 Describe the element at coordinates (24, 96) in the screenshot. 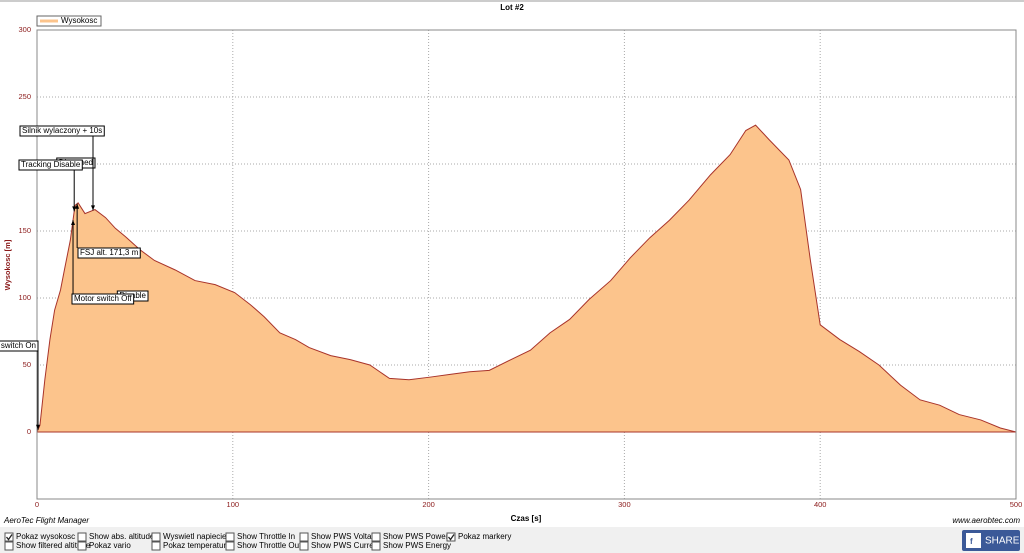

I see `y-tick-label: 250` at that location.